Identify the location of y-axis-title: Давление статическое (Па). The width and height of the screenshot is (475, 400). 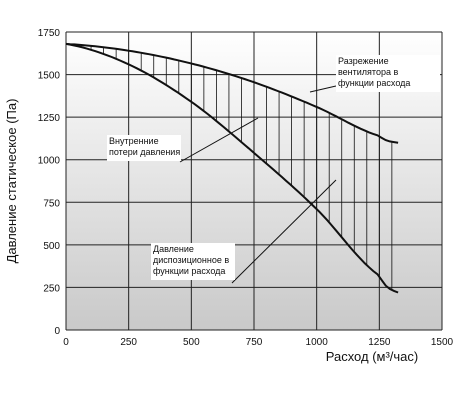
(11, 181).